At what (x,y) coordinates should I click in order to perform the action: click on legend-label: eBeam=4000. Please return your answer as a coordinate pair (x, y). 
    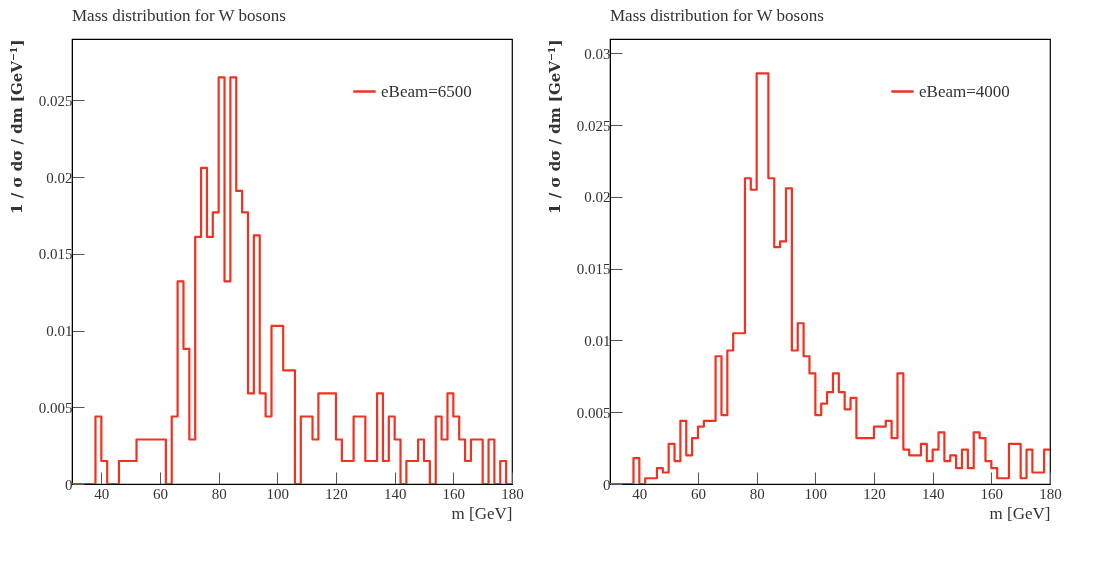
    Looking at the image, I should click on (964, 91).